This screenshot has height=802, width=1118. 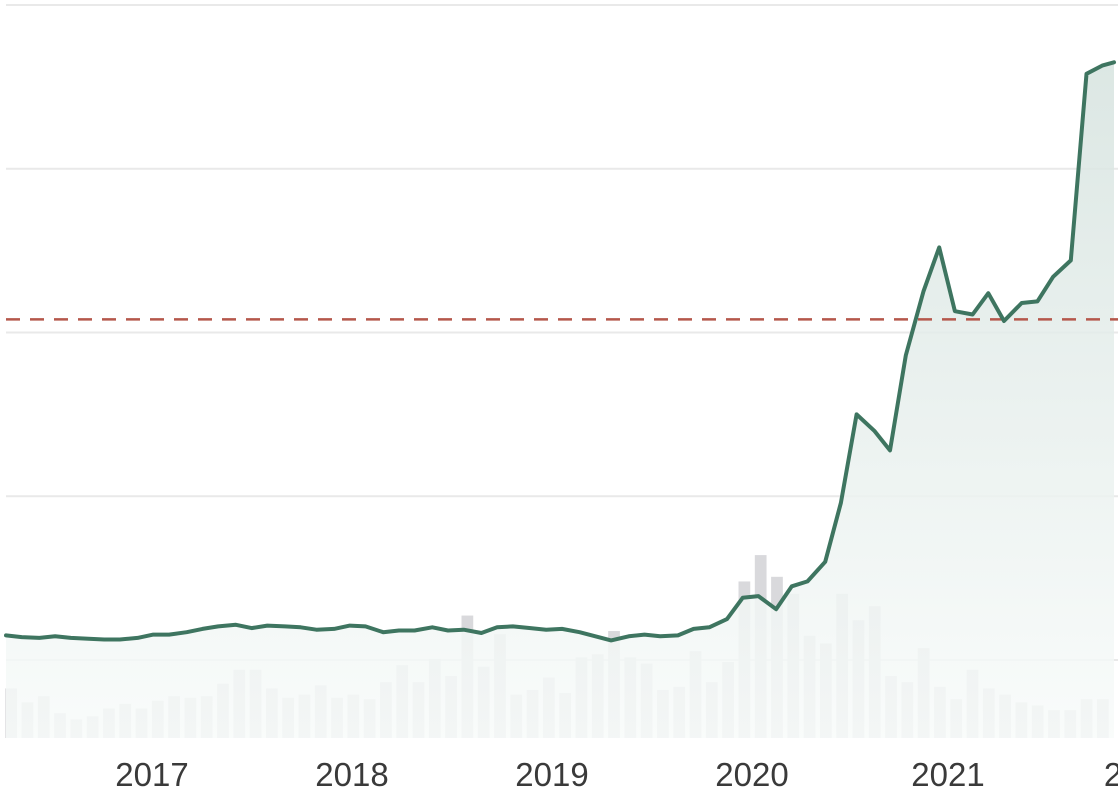 I want to click on x-tick-label: 2, so click(x=1111, y=774).